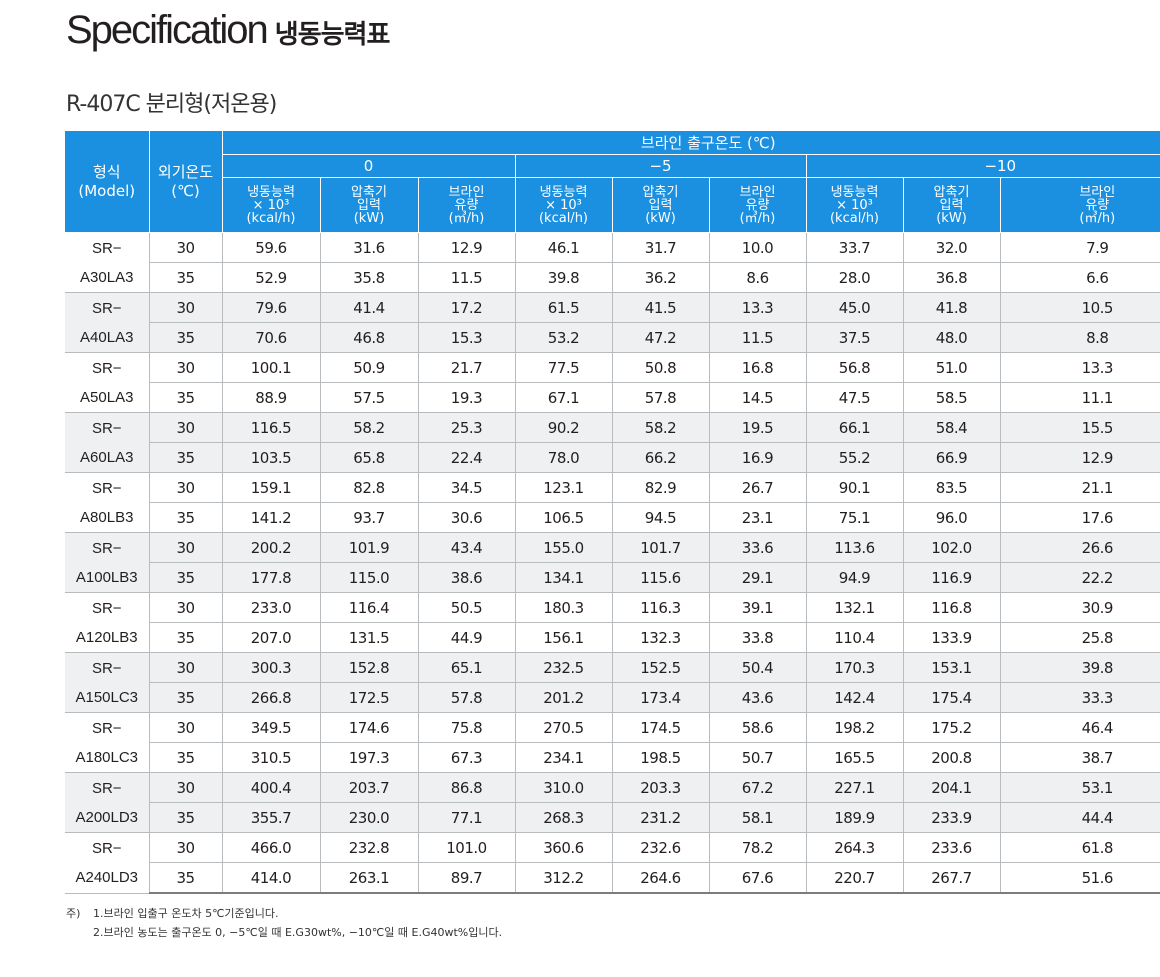 The image size is (1160, 977). I want to click on value-cell: 25.3, so click(466, 427).